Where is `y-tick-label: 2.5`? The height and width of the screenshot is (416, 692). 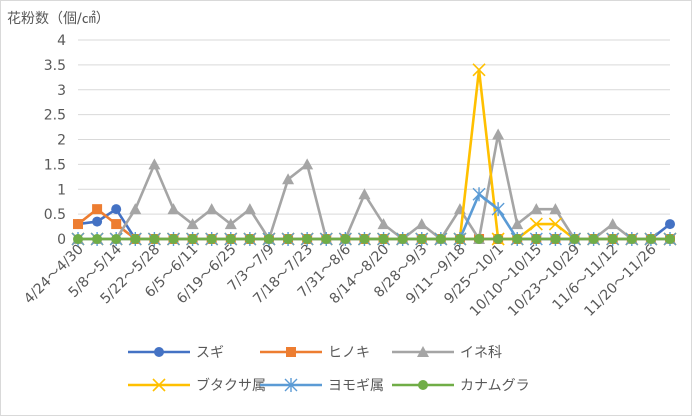 y-tick-label: 2.5 is located at coordinates (55, 116).